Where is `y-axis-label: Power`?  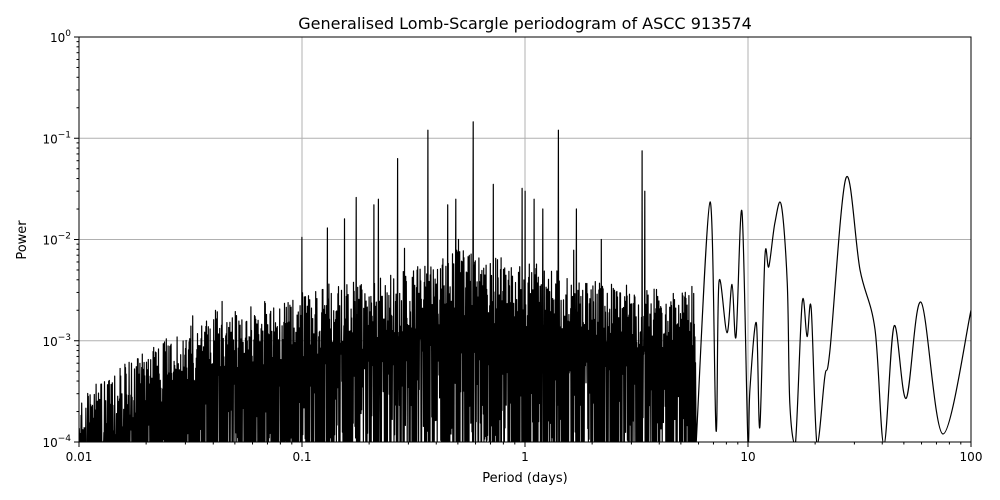 y-axis-label: Power is located at coordinates (22, 240).